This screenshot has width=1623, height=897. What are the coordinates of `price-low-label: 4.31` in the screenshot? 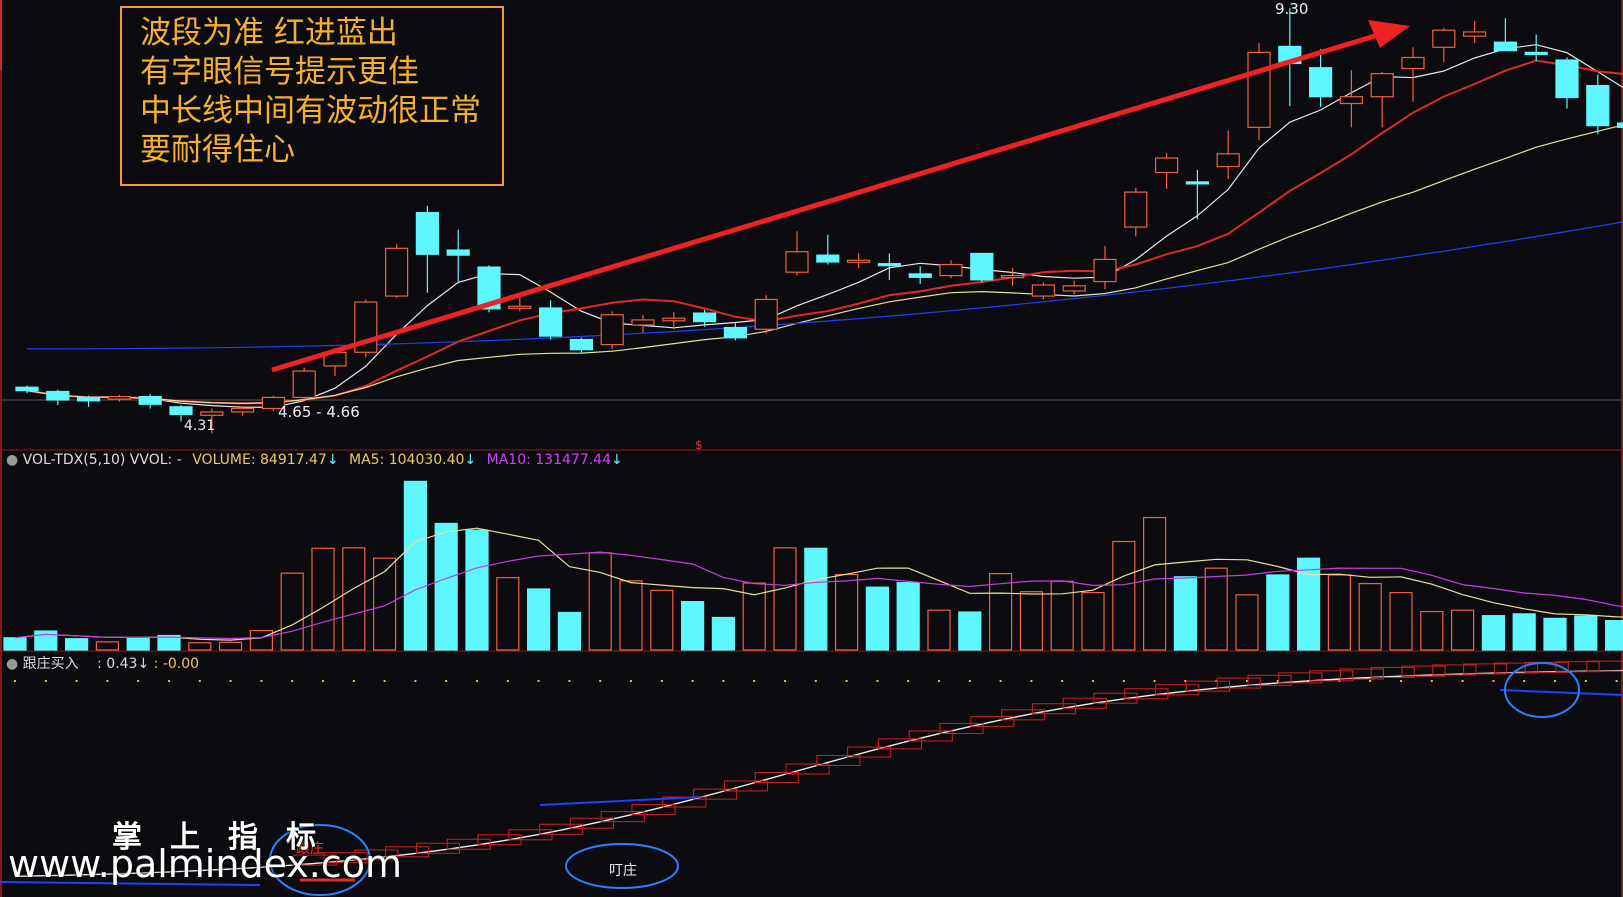 It's located at (200, 426).